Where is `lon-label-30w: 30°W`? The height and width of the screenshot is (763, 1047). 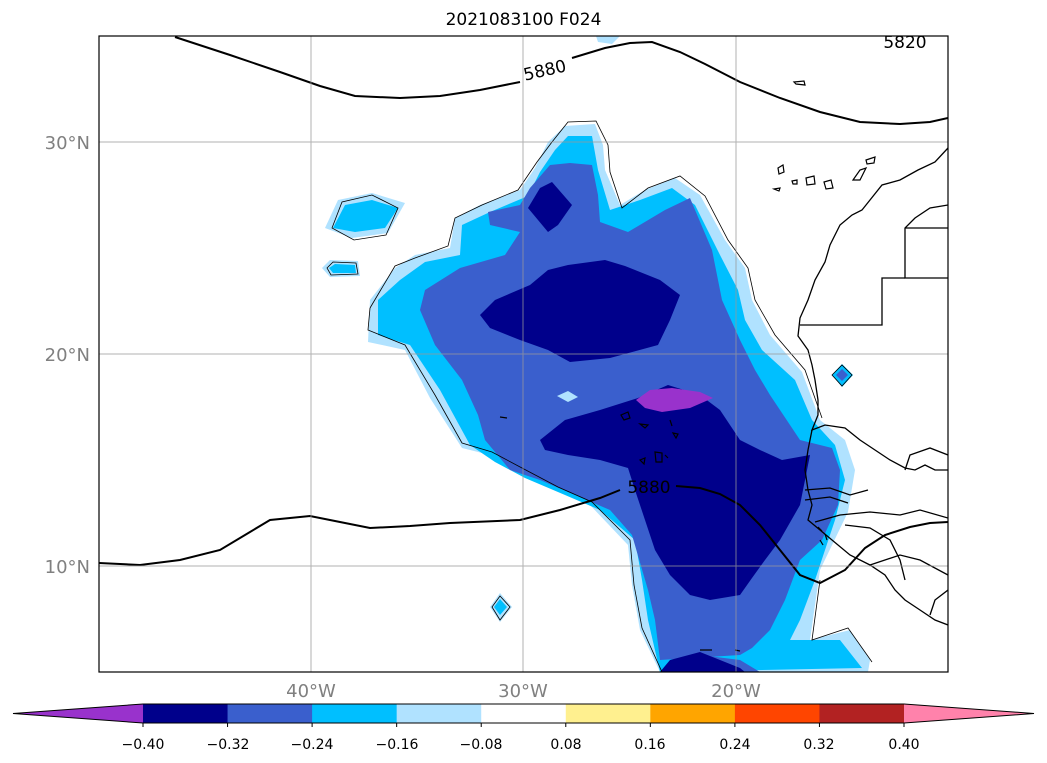
lon-label-30w: 30°W is located at coordinates (523, 691).